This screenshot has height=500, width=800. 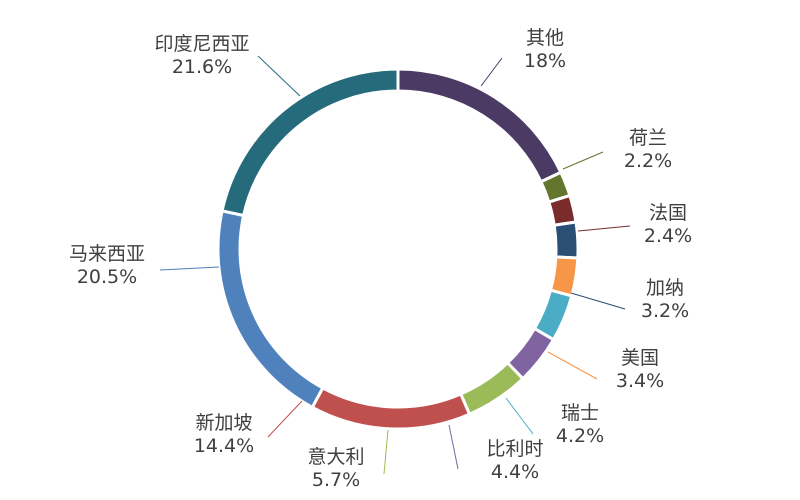 I want to click on slice-label-8: 意大利, so click(x=335, y=457).